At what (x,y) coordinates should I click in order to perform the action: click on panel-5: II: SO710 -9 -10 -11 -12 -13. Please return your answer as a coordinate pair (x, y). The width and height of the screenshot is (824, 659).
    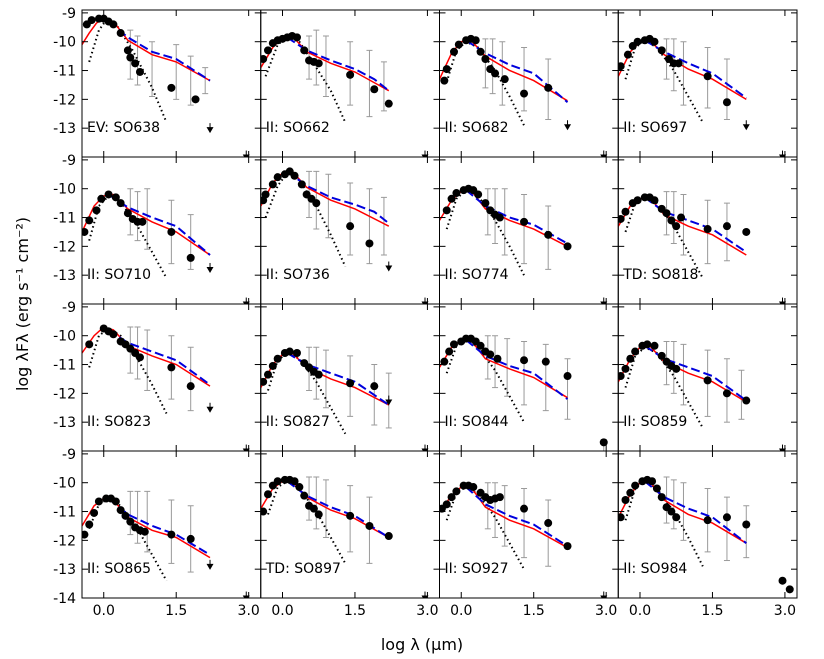
    Looking at the image, I should click on (157, 229).